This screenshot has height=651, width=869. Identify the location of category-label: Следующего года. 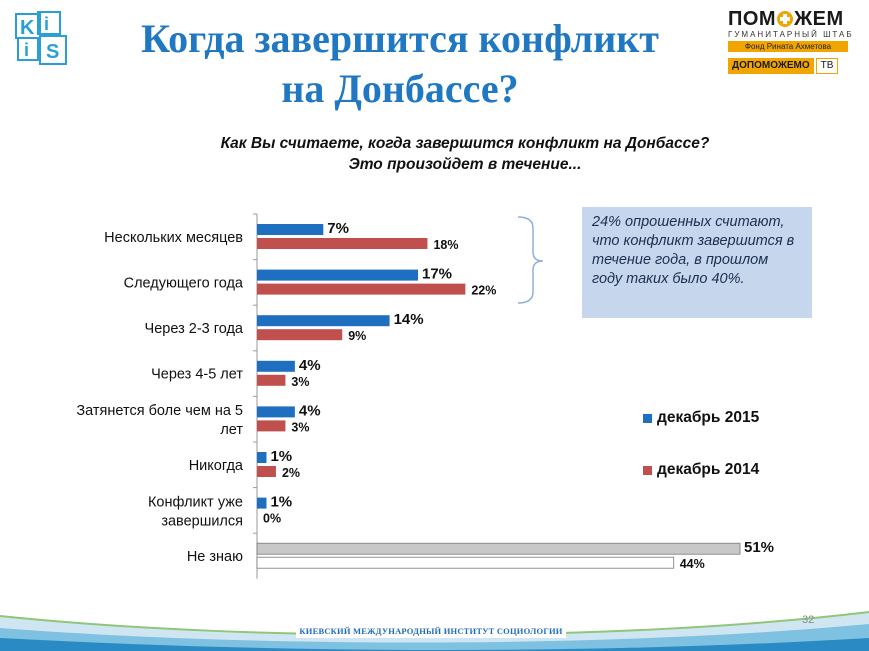
(184, 283).